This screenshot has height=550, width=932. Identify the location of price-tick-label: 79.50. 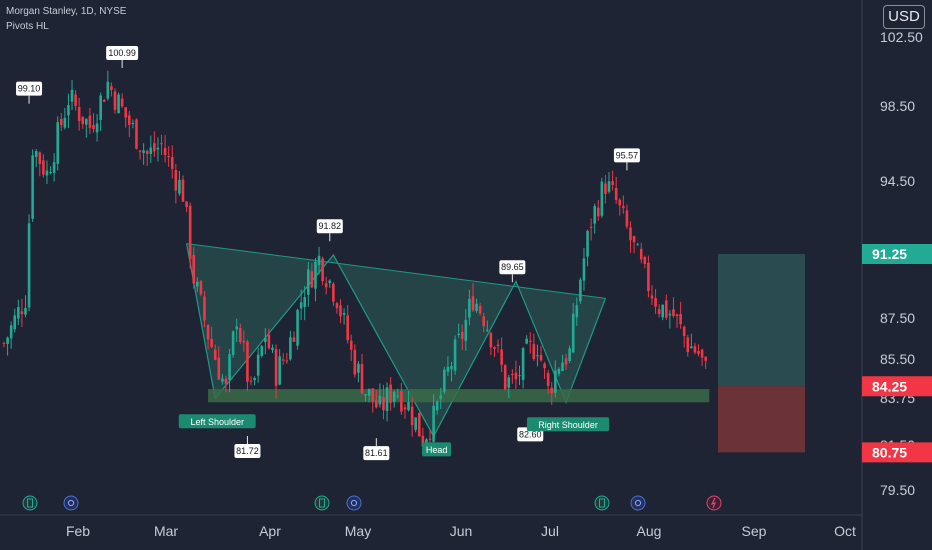
(897, 490).